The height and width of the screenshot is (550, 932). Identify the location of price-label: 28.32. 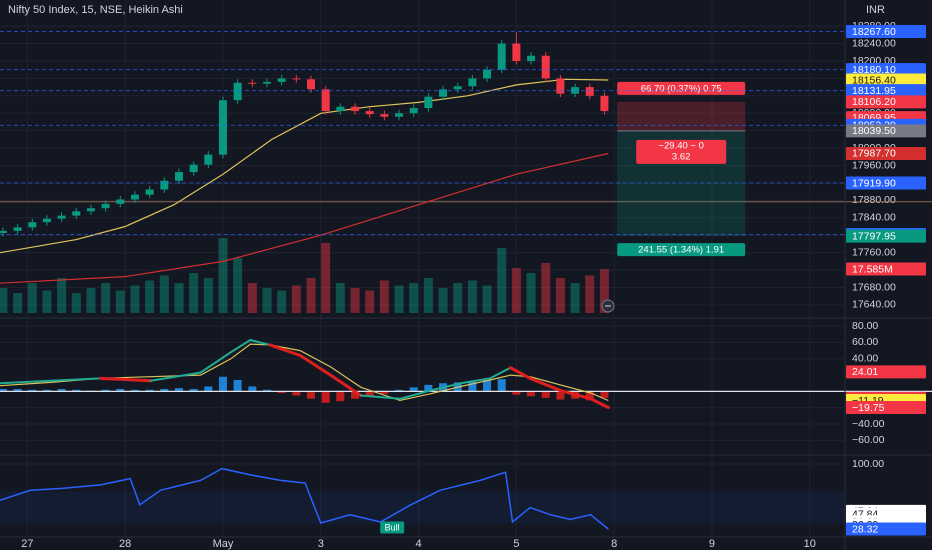
(865, 529).